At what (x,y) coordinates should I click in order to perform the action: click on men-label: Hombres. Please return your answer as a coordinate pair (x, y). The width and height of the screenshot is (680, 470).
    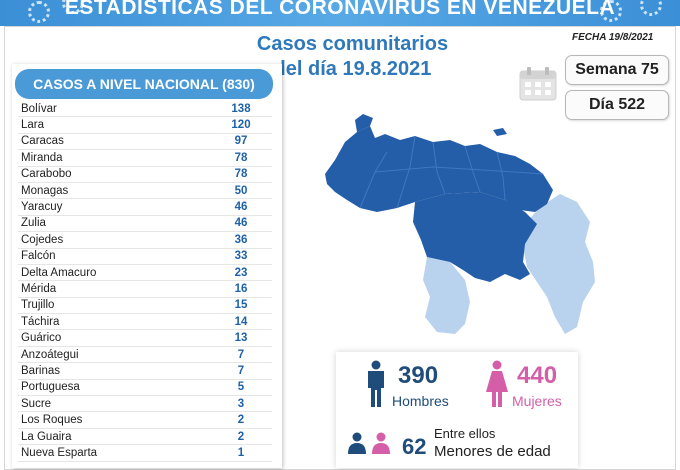
    Looking at the image, I should click on (420, 401).